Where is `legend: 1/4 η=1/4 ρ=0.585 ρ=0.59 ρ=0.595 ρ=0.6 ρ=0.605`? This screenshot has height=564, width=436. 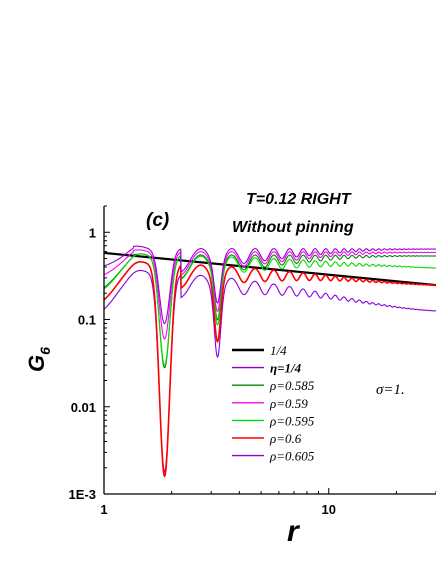
legend: 1/4 η=1/4 ρ=0.585 ρ=0.59 ρ=0.595 ρ=0.6 ρ=0.605 is located at coordinates (273, 403).